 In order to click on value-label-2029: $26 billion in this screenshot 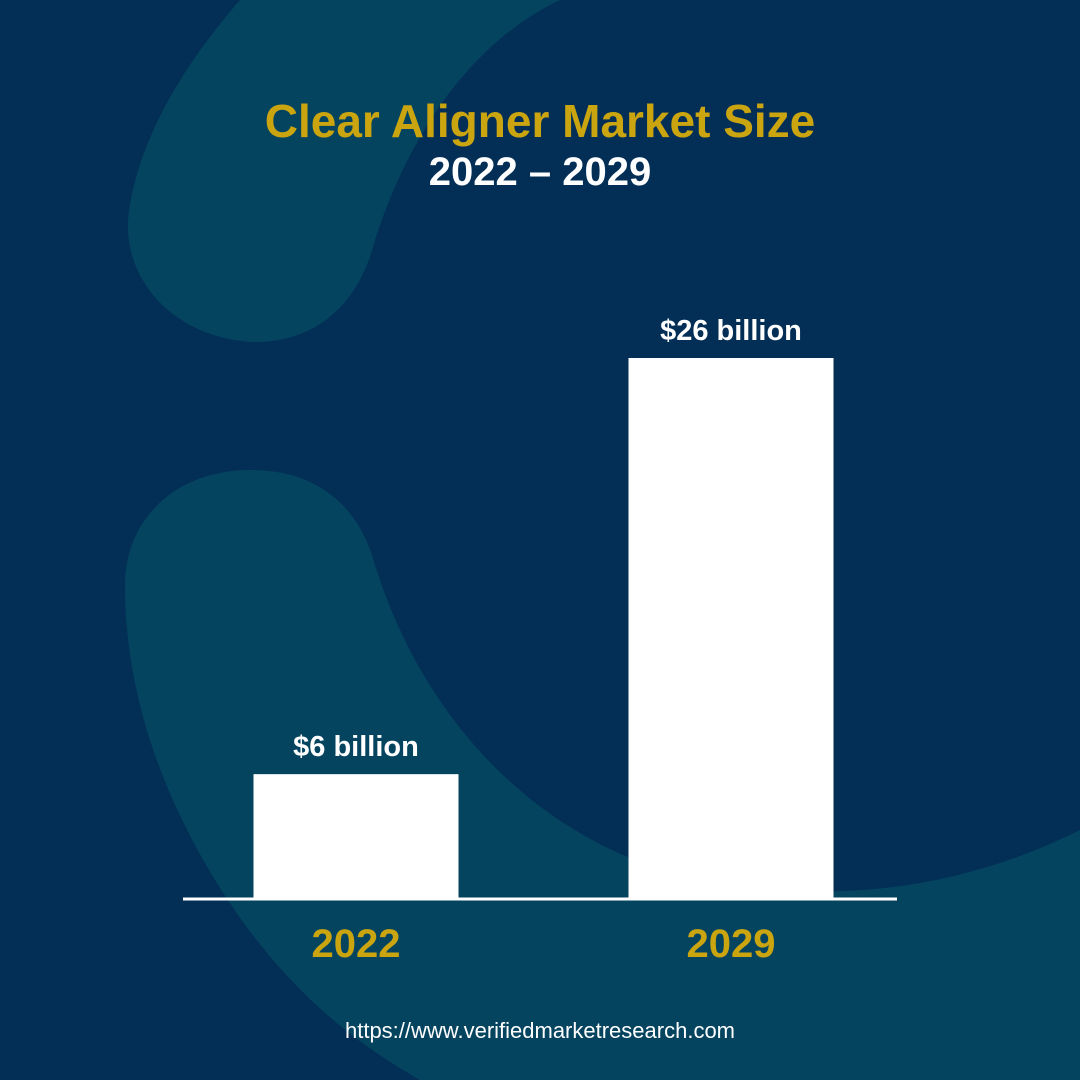, I will do `click(731, 331)`.